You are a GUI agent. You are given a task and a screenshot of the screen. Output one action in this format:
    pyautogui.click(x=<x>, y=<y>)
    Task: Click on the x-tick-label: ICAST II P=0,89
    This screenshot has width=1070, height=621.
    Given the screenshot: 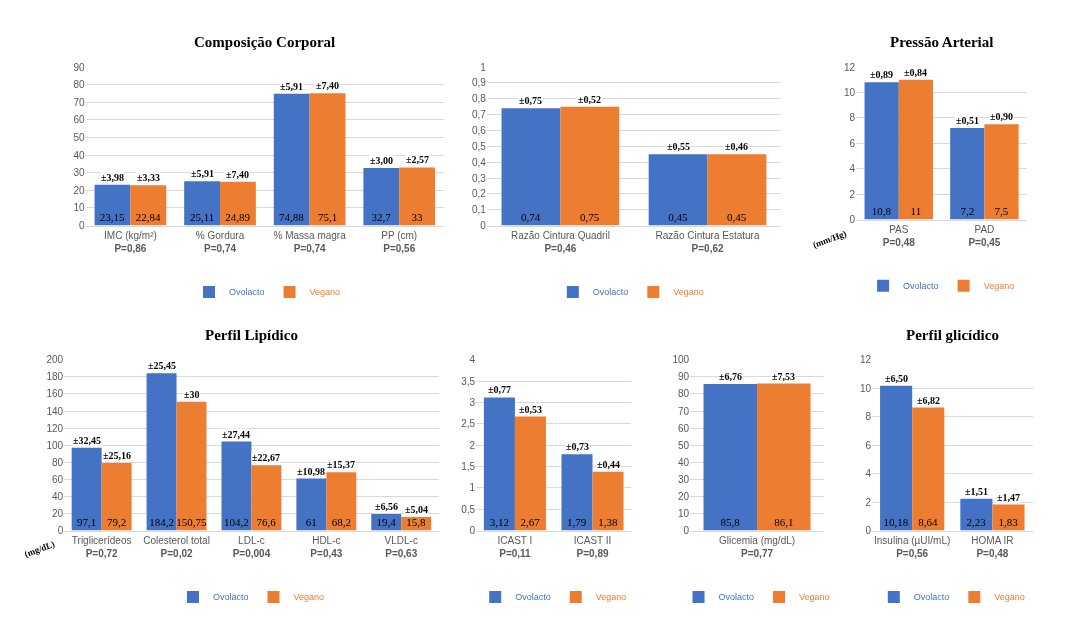 What is the action you would take?
    pyautogui.click(x=592, y=546)
    